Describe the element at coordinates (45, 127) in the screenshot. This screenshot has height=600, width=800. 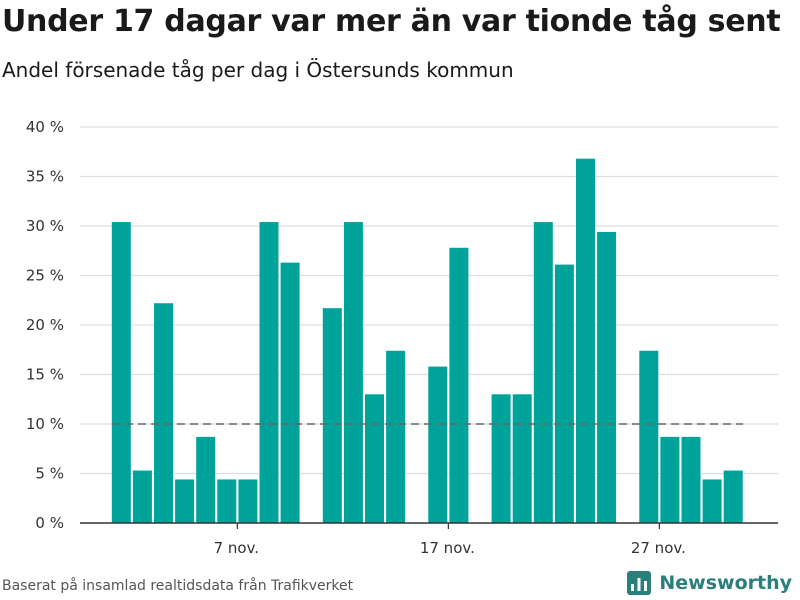
I see `y-tick-label: 40 %` at that location.